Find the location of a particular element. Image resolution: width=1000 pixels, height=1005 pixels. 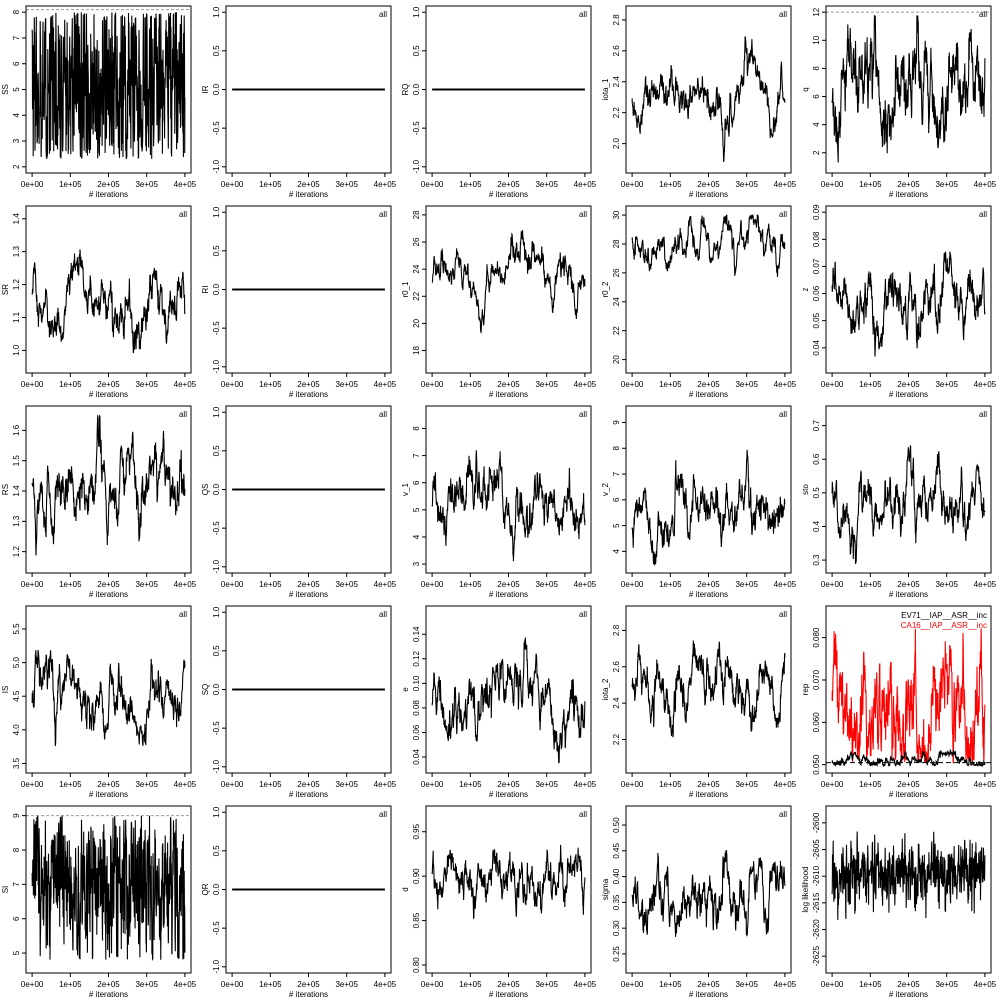

y-tick-label: 20 is located at coordinates (616, 359).